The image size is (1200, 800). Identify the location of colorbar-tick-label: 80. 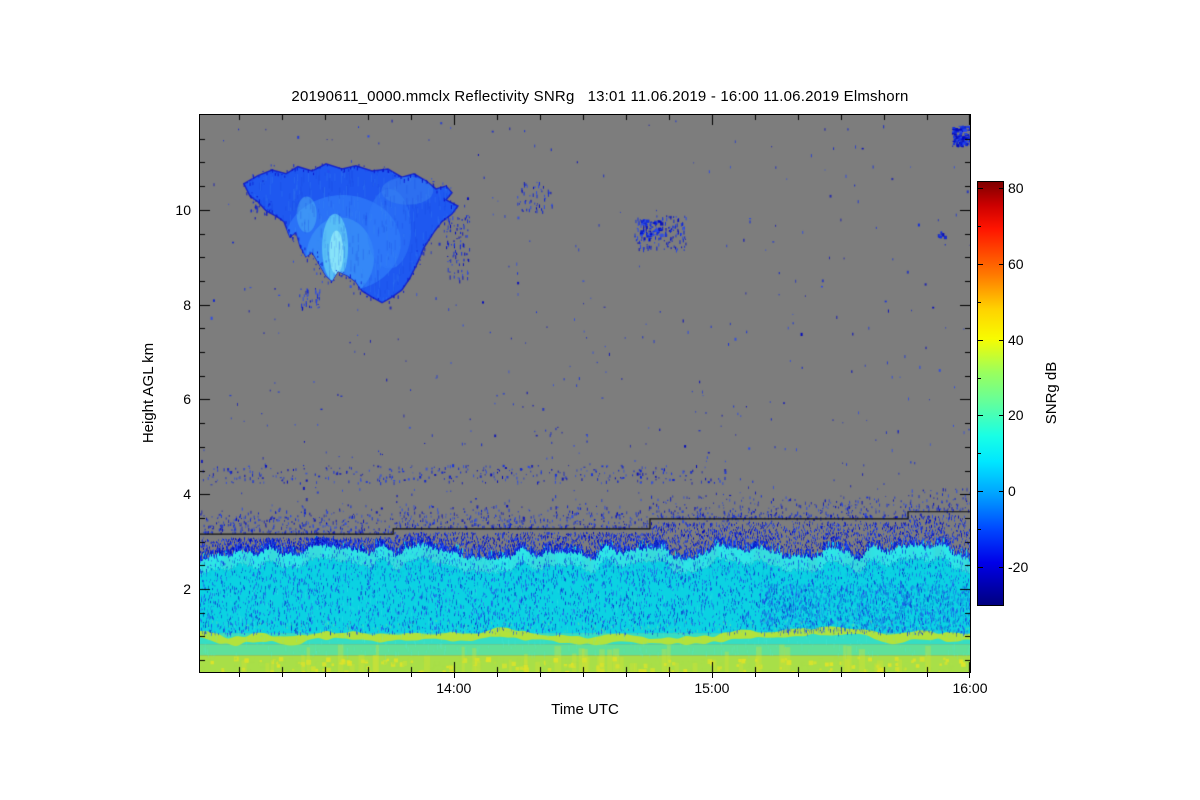
(1016, 188).